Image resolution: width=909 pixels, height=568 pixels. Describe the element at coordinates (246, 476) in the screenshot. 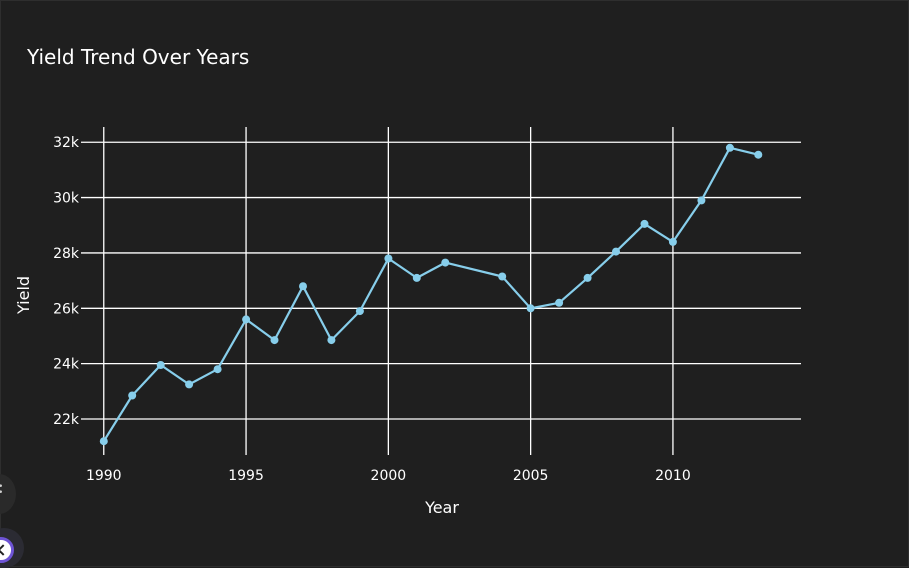

I see `x-tick-label: 1995` at that location.